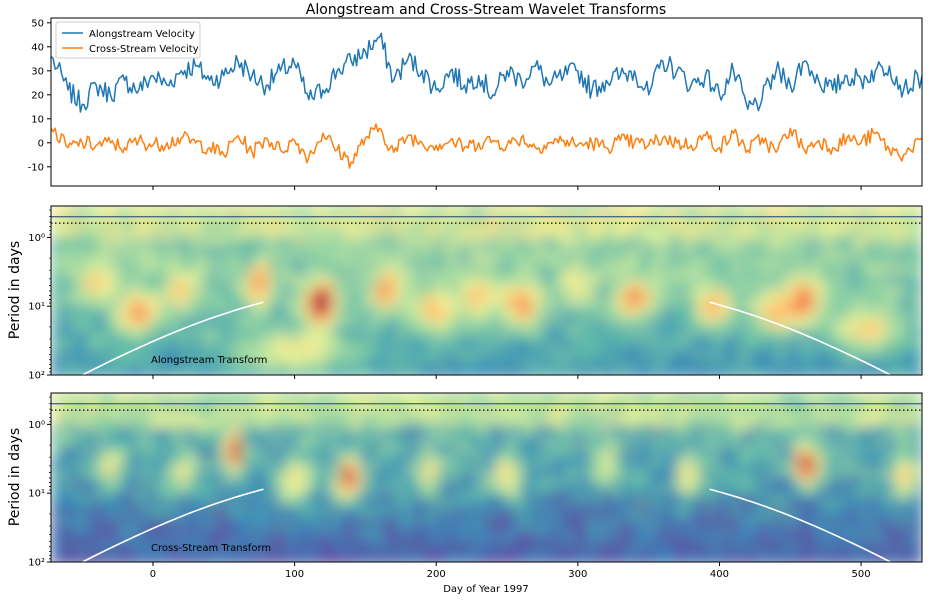 Image resolution: width=932 pixels, height=600 pixels. What do you see at coordinates (41, 143) in the screenshot?
I see `y-tick-label: 0` at bounding box center [41, 143].